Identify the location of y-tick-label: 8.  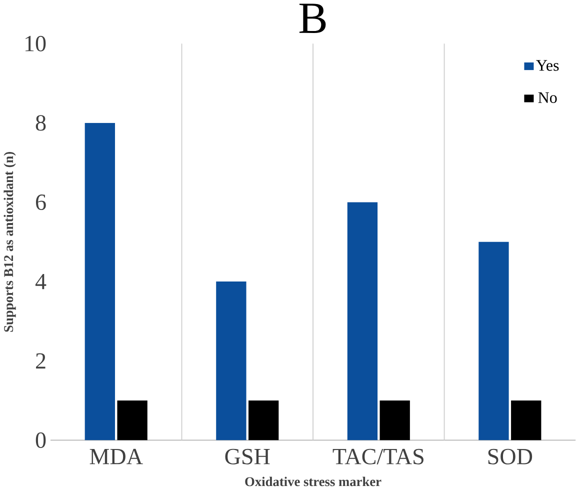
(41, 123).